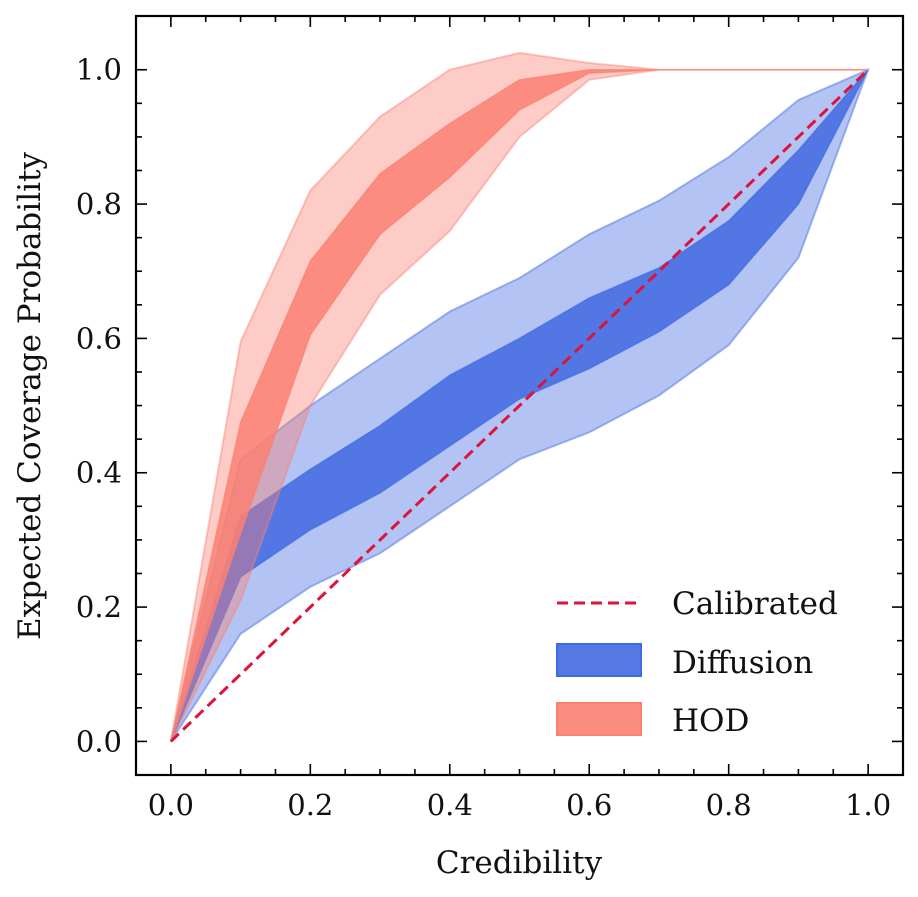 The image size is (918, 897). What do you see at coordinates (30, 396) in the screenshot?
I see `y-axis-label: Expected Coverage Probability` at bounding box center [30, 396].